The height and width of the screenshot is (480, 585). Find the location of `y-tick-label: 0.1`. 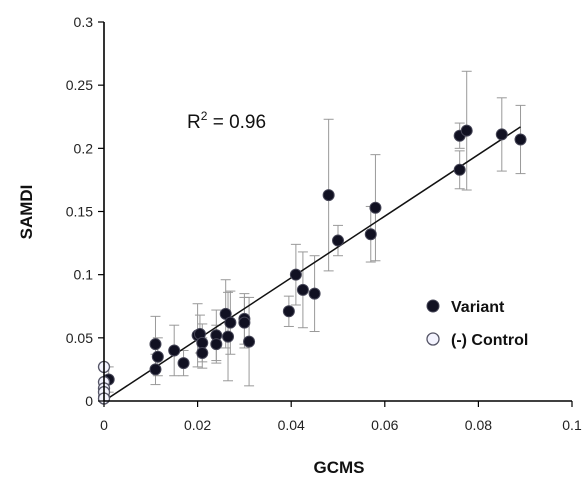

y-tick-label: 0.1 is located at coordinates (84, 275).